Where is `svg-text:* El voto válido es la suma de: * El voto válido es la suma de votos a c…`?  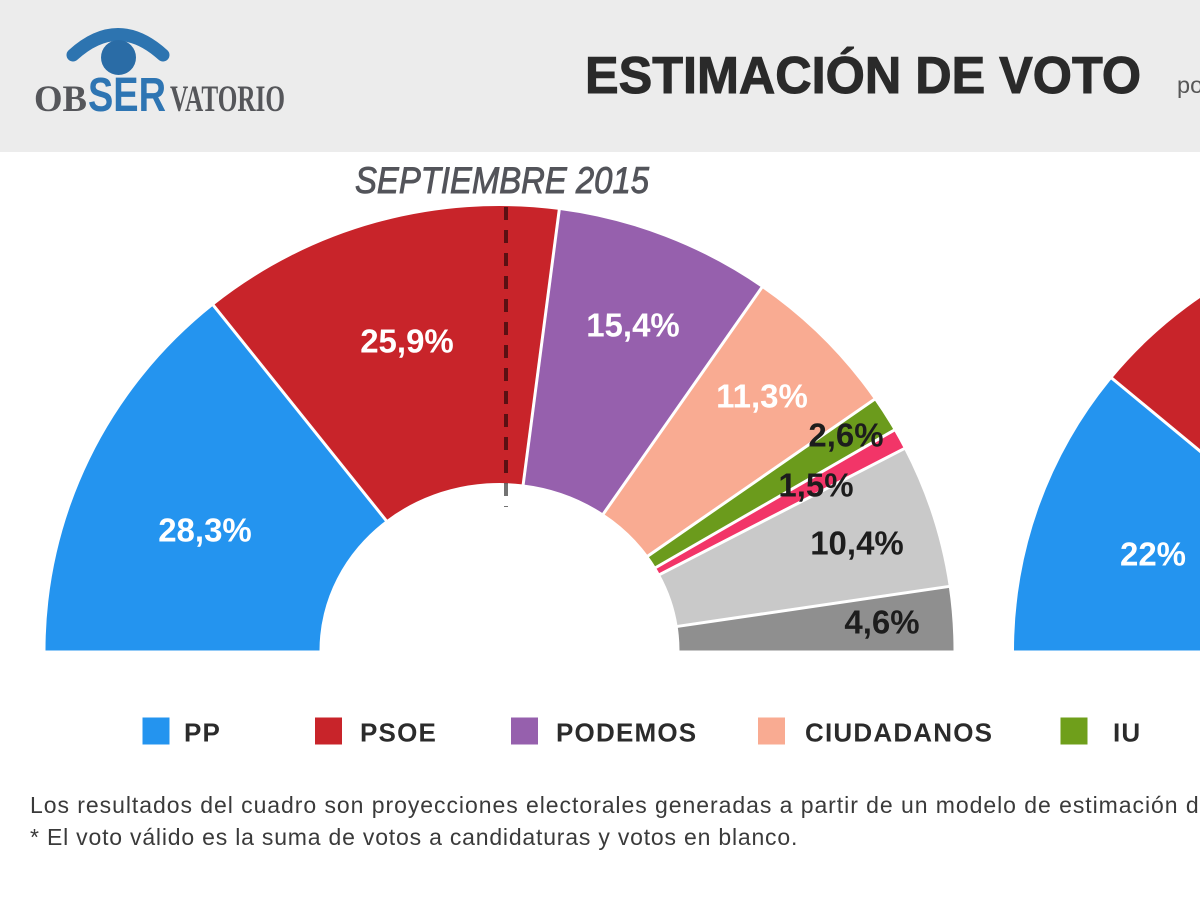
svg-text:* El voto válido es la suma de: * El voto válido es la suma de votos a c… is located at coordinates (414, 837).